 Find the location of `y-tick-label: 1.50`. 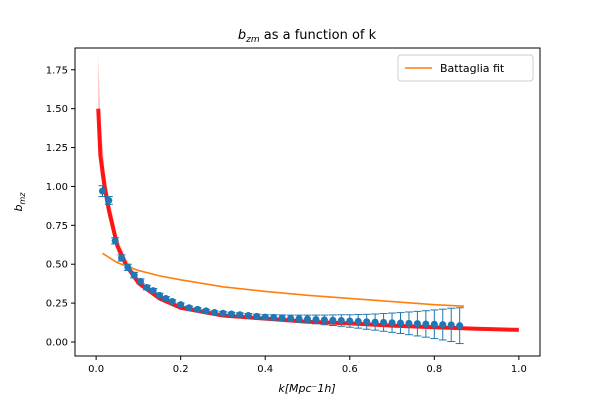

y-tick-label: 1.50 is located at coordinates (57, 109).